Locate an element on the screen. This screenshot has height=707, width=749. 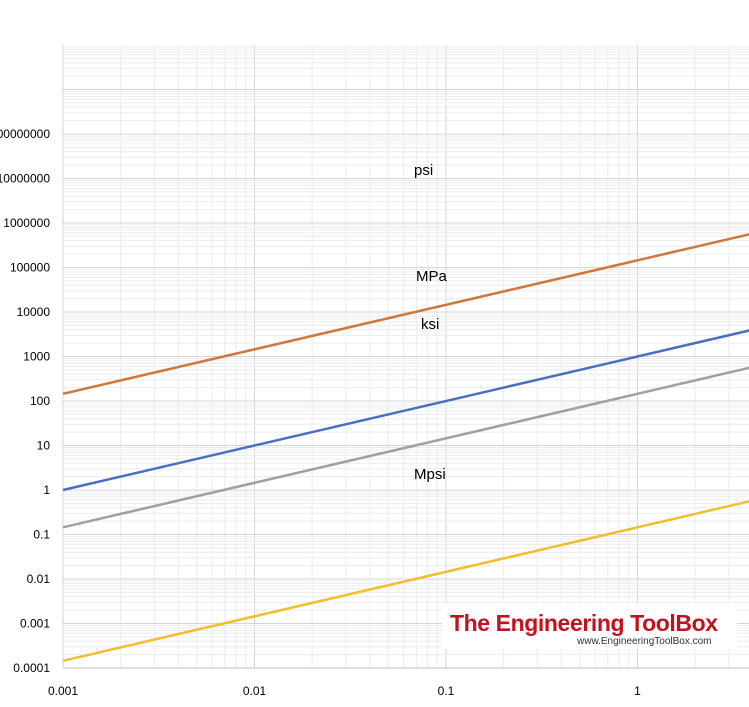
x-tick-label: 0.01 is located at coordinates (255, 691).